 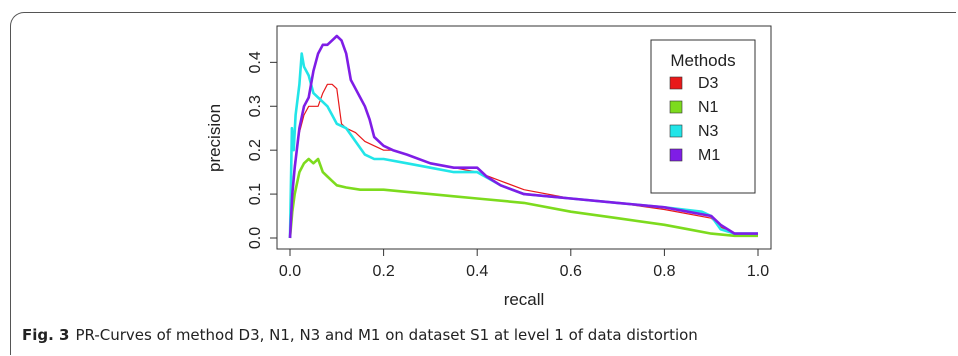 I want to click on y-tick-label: 0.3, so click(x=255, y=106).